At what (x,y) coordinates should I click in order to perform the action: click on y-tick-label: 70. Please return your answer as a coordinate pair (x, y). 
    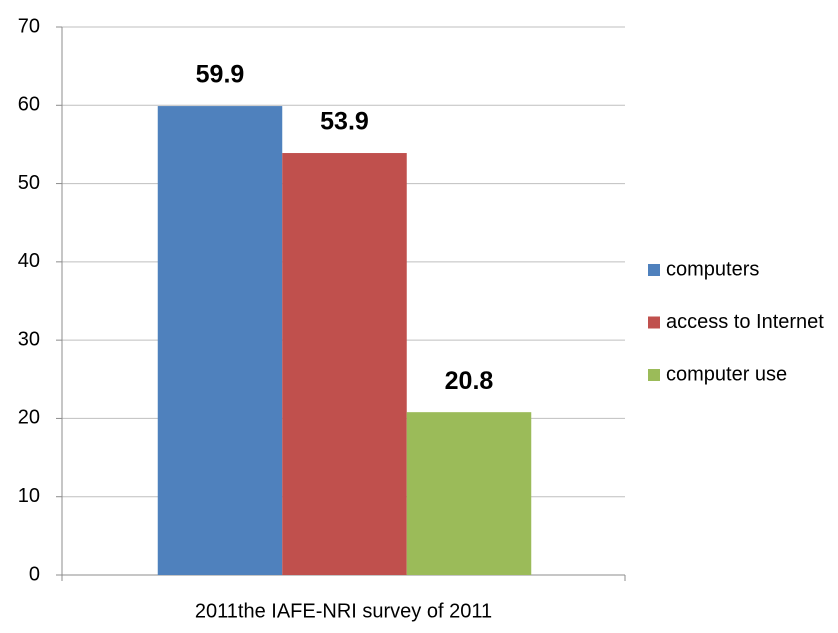
    Looking at the image, I should click on (29, 26).